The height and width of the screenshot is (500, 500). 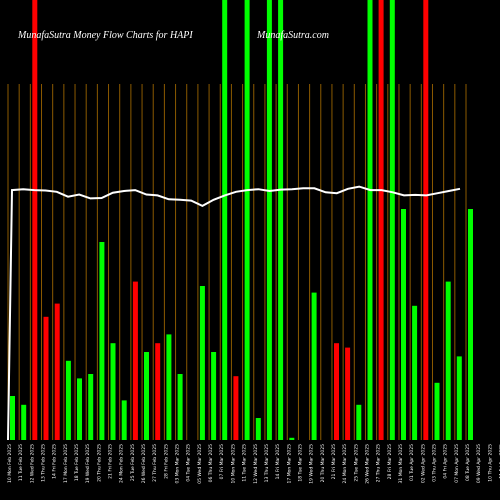 What do you see at coordinates (233, 464) in the screenshot?
I see `x-tick-label: 10 Mon Mar 2025` at bounding box center [233, 464].